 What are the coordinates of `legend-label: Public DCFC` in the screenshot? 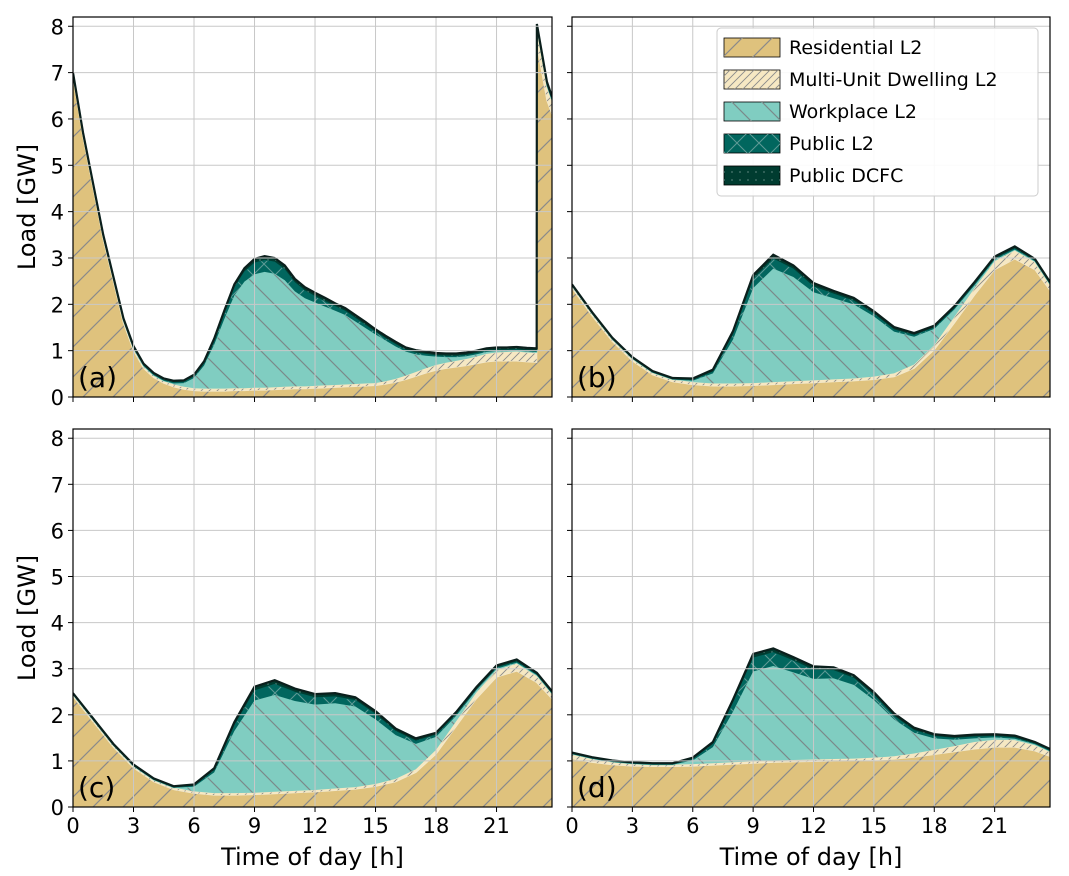 It's located at (846, 176).